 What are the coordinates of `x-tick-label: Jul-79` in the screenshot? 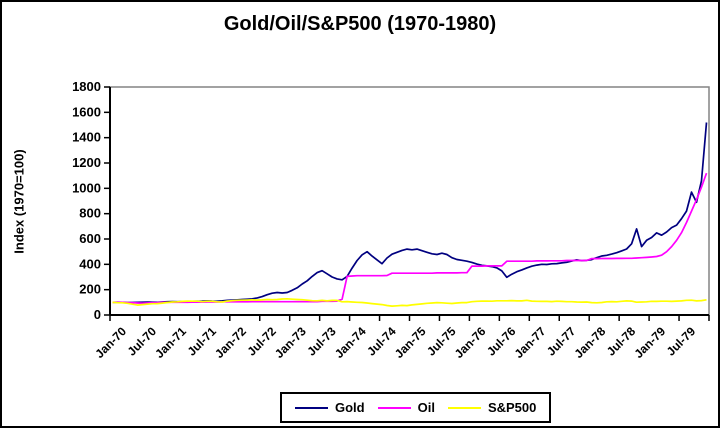 It's located at (681, 341).